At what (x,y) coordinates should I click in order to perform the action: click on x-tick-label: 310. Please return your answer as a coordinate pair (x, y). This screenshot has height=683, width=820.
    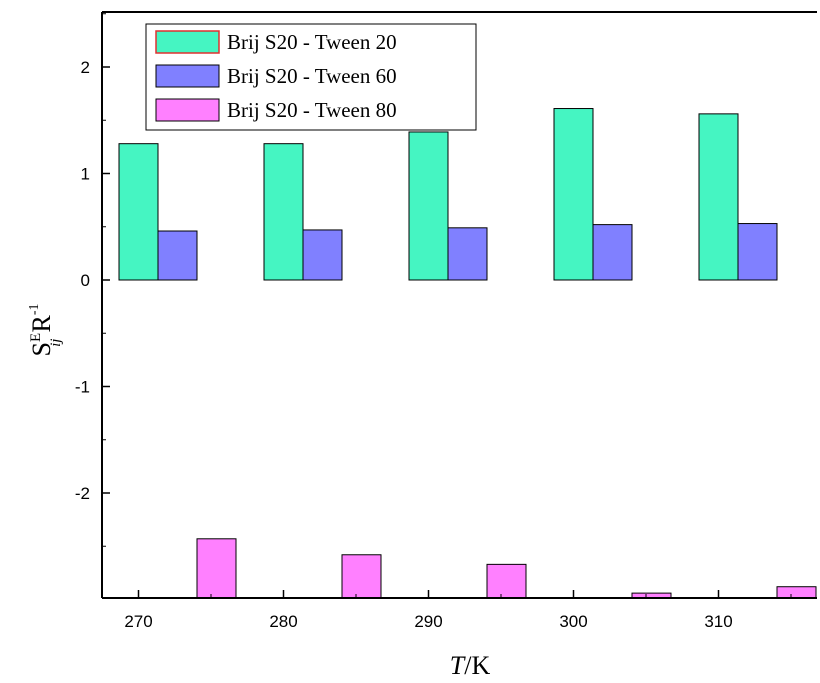
    Looking at the image, I should click on (718, 621).